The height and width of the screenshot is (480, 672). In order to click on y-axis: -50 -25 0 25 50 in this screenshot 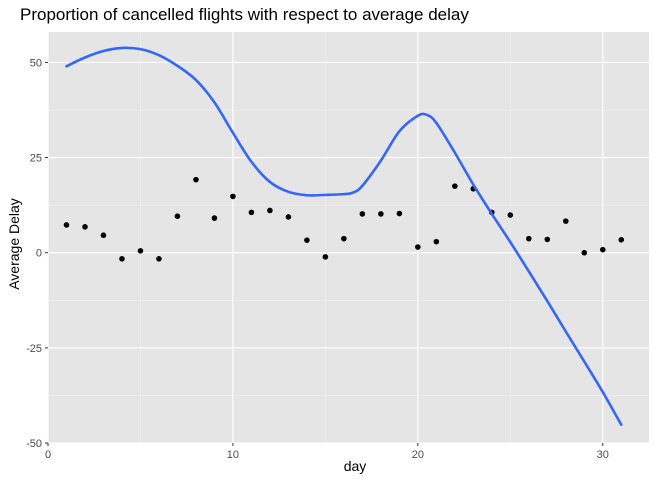, I will do `click(37, 253)`.